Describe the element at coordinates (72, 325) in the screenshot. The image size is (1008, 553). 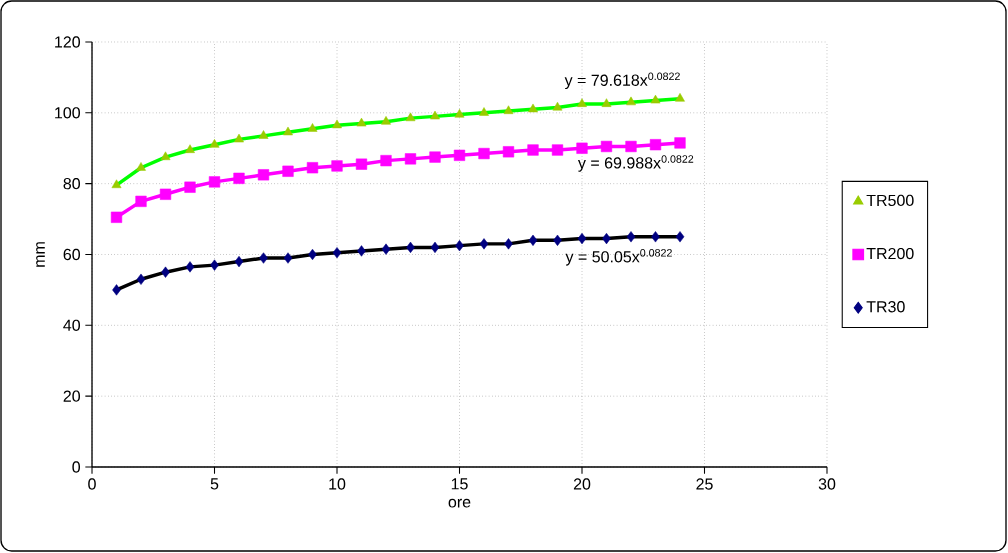
I see `y-tick-label: 40` at that location.